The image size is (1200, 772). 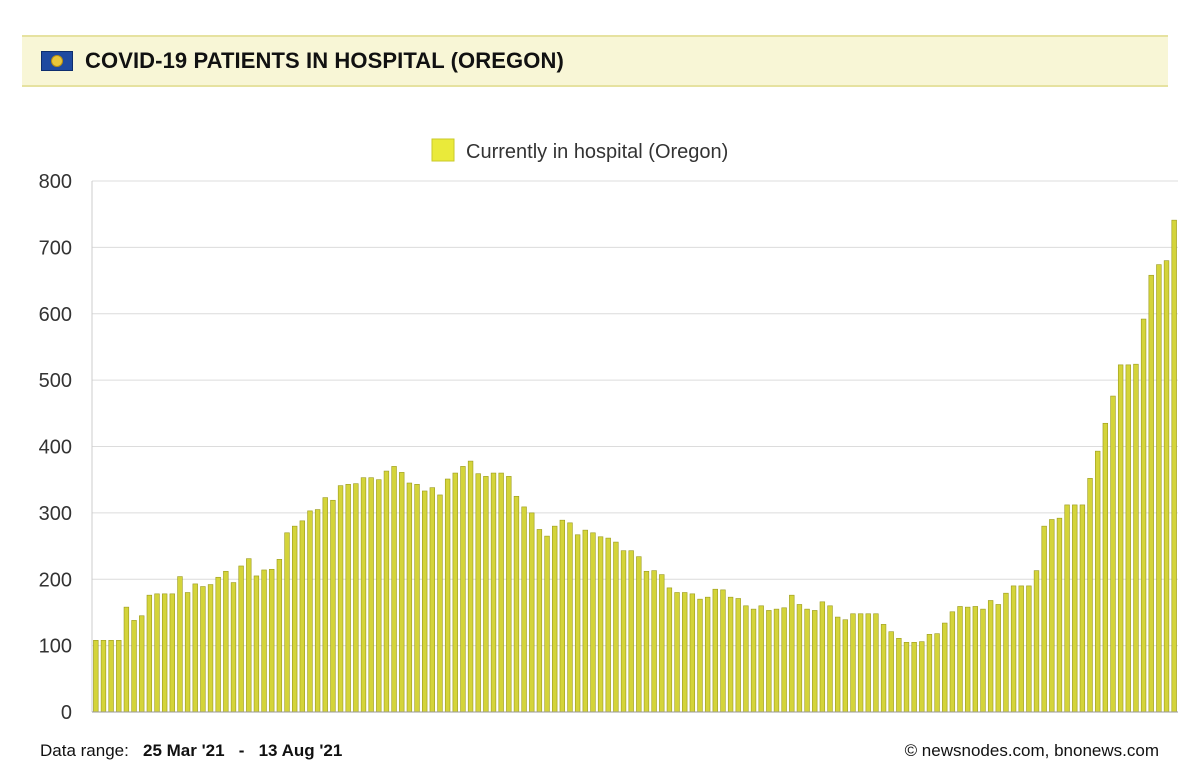 I want to click on y-tick-label: 700, so click(x=55, y=248).